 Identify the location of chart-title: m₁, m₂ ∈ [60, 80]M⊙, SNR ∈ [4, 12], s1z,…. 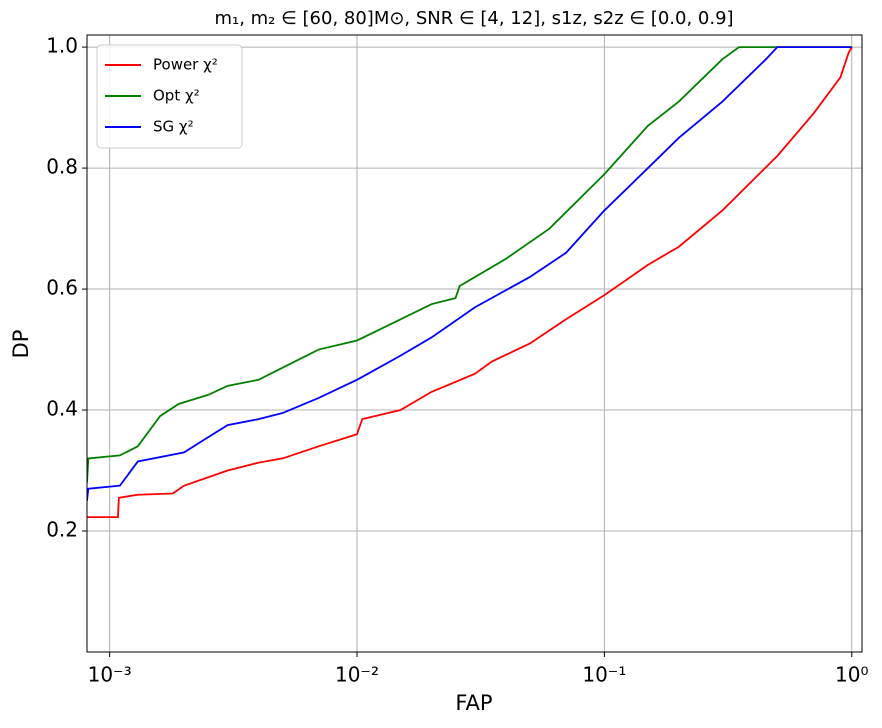
(473, 18).